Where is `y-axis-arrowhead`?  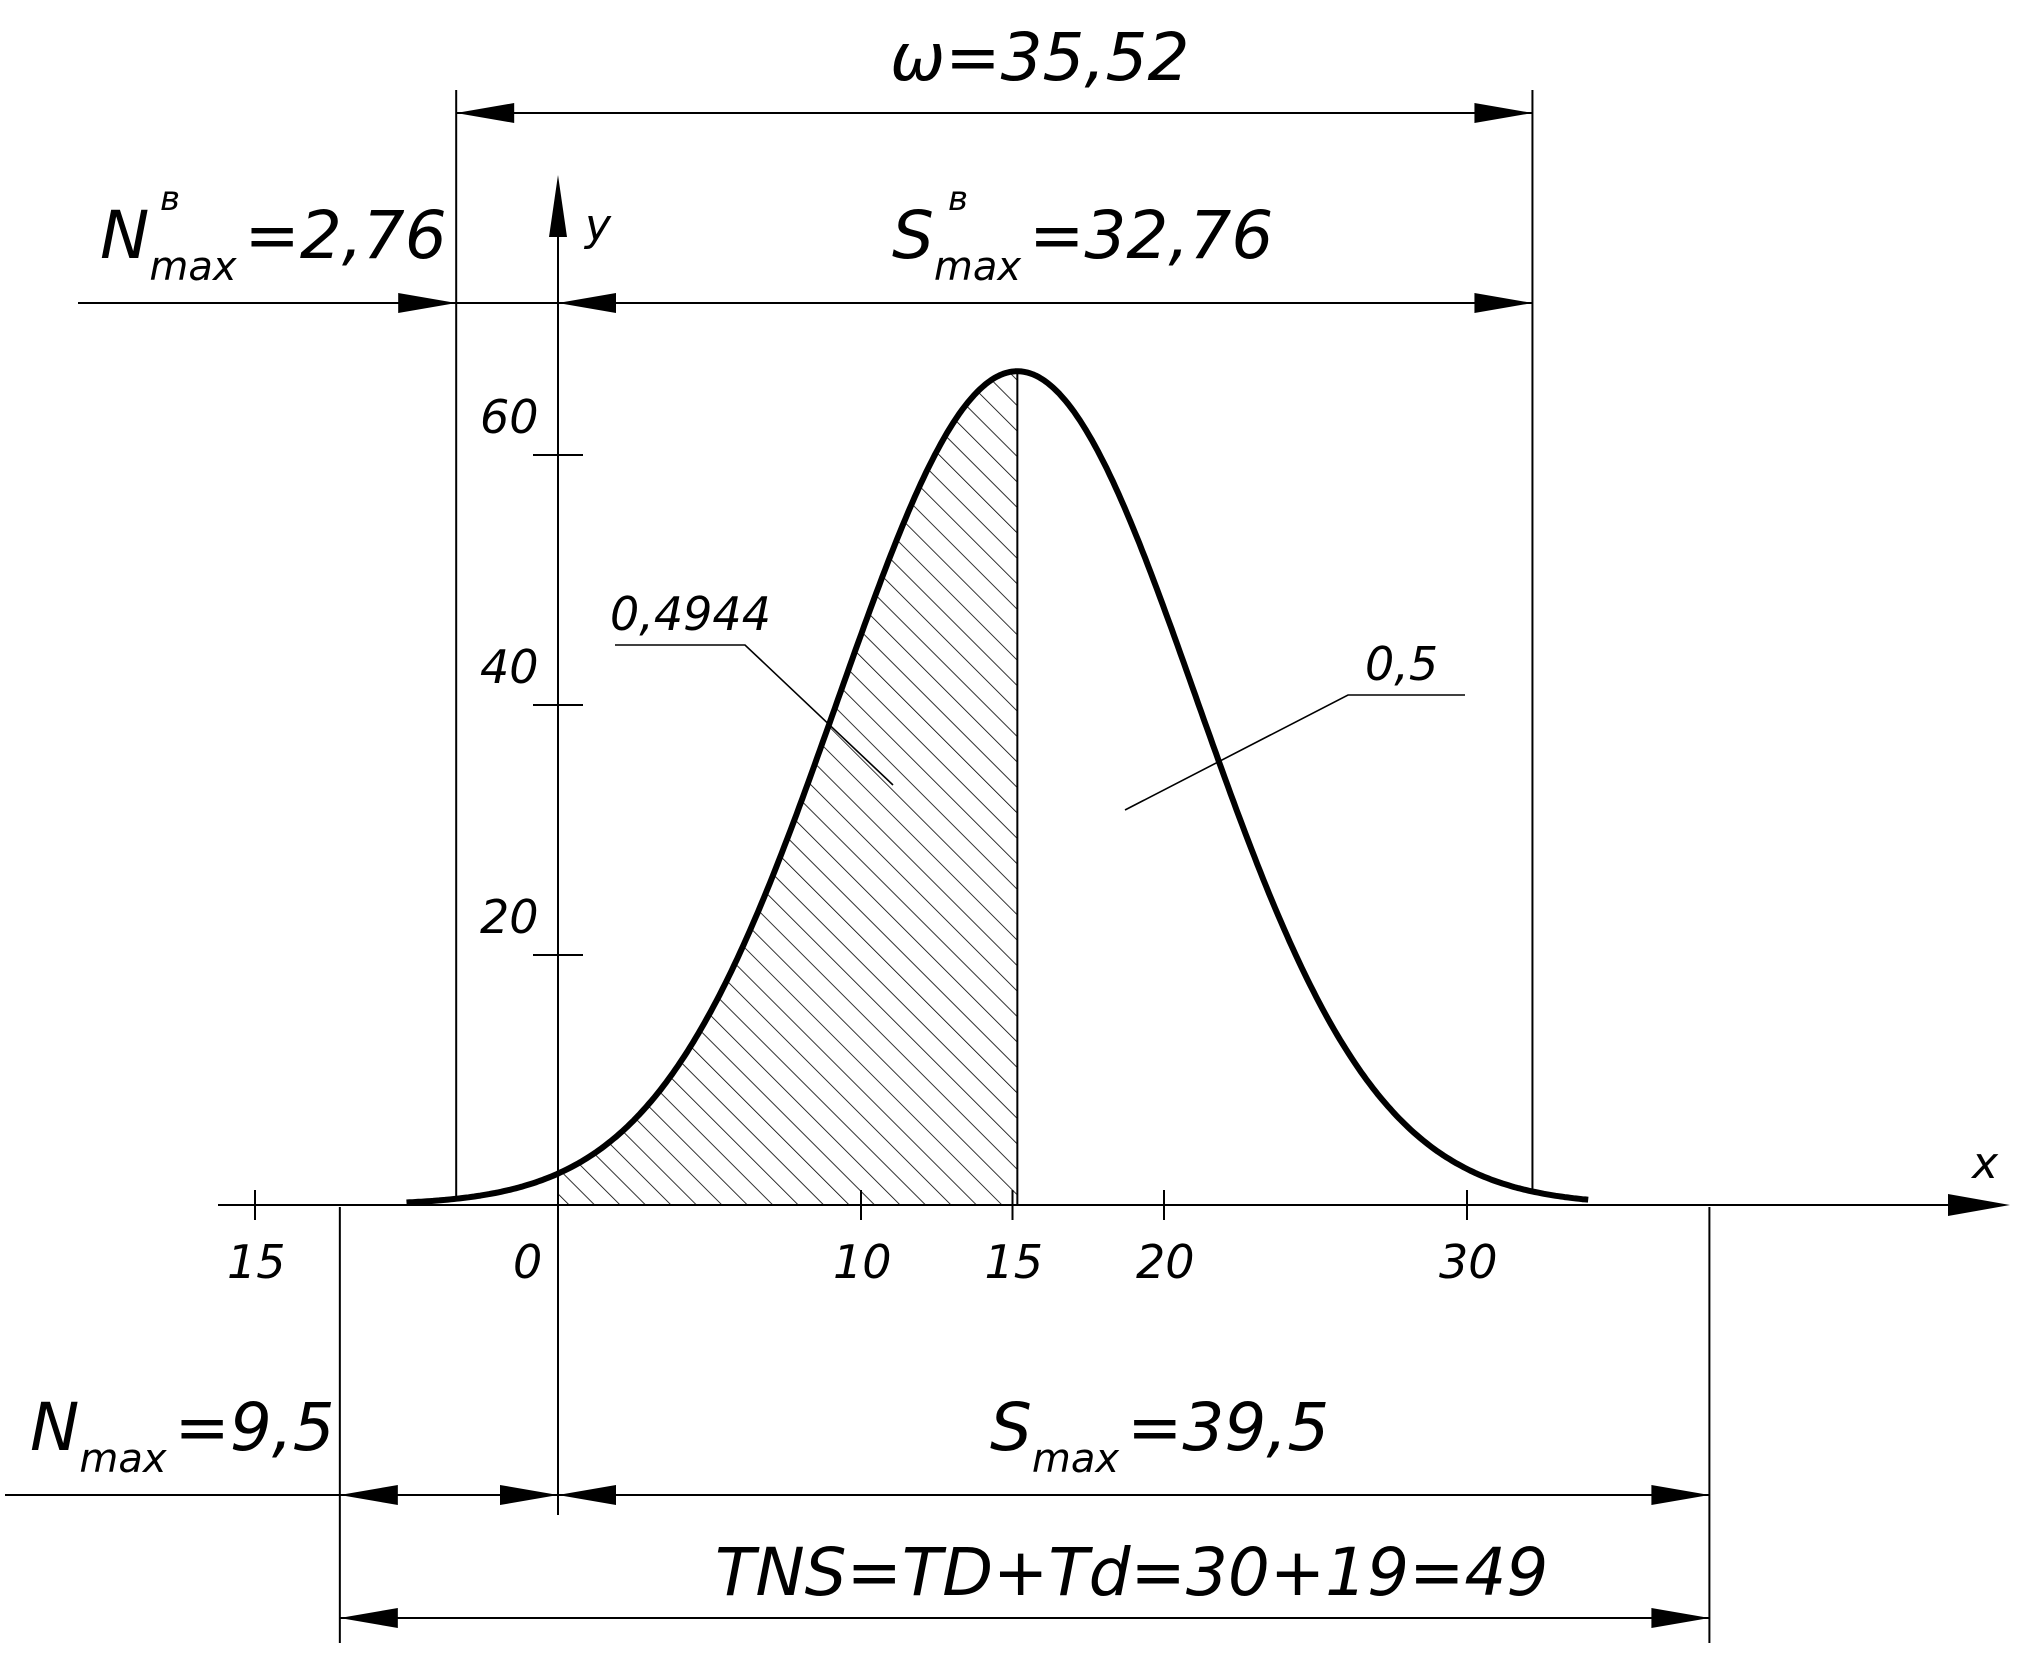
y-axis-arrowhead is located at coordinates (558, 206).